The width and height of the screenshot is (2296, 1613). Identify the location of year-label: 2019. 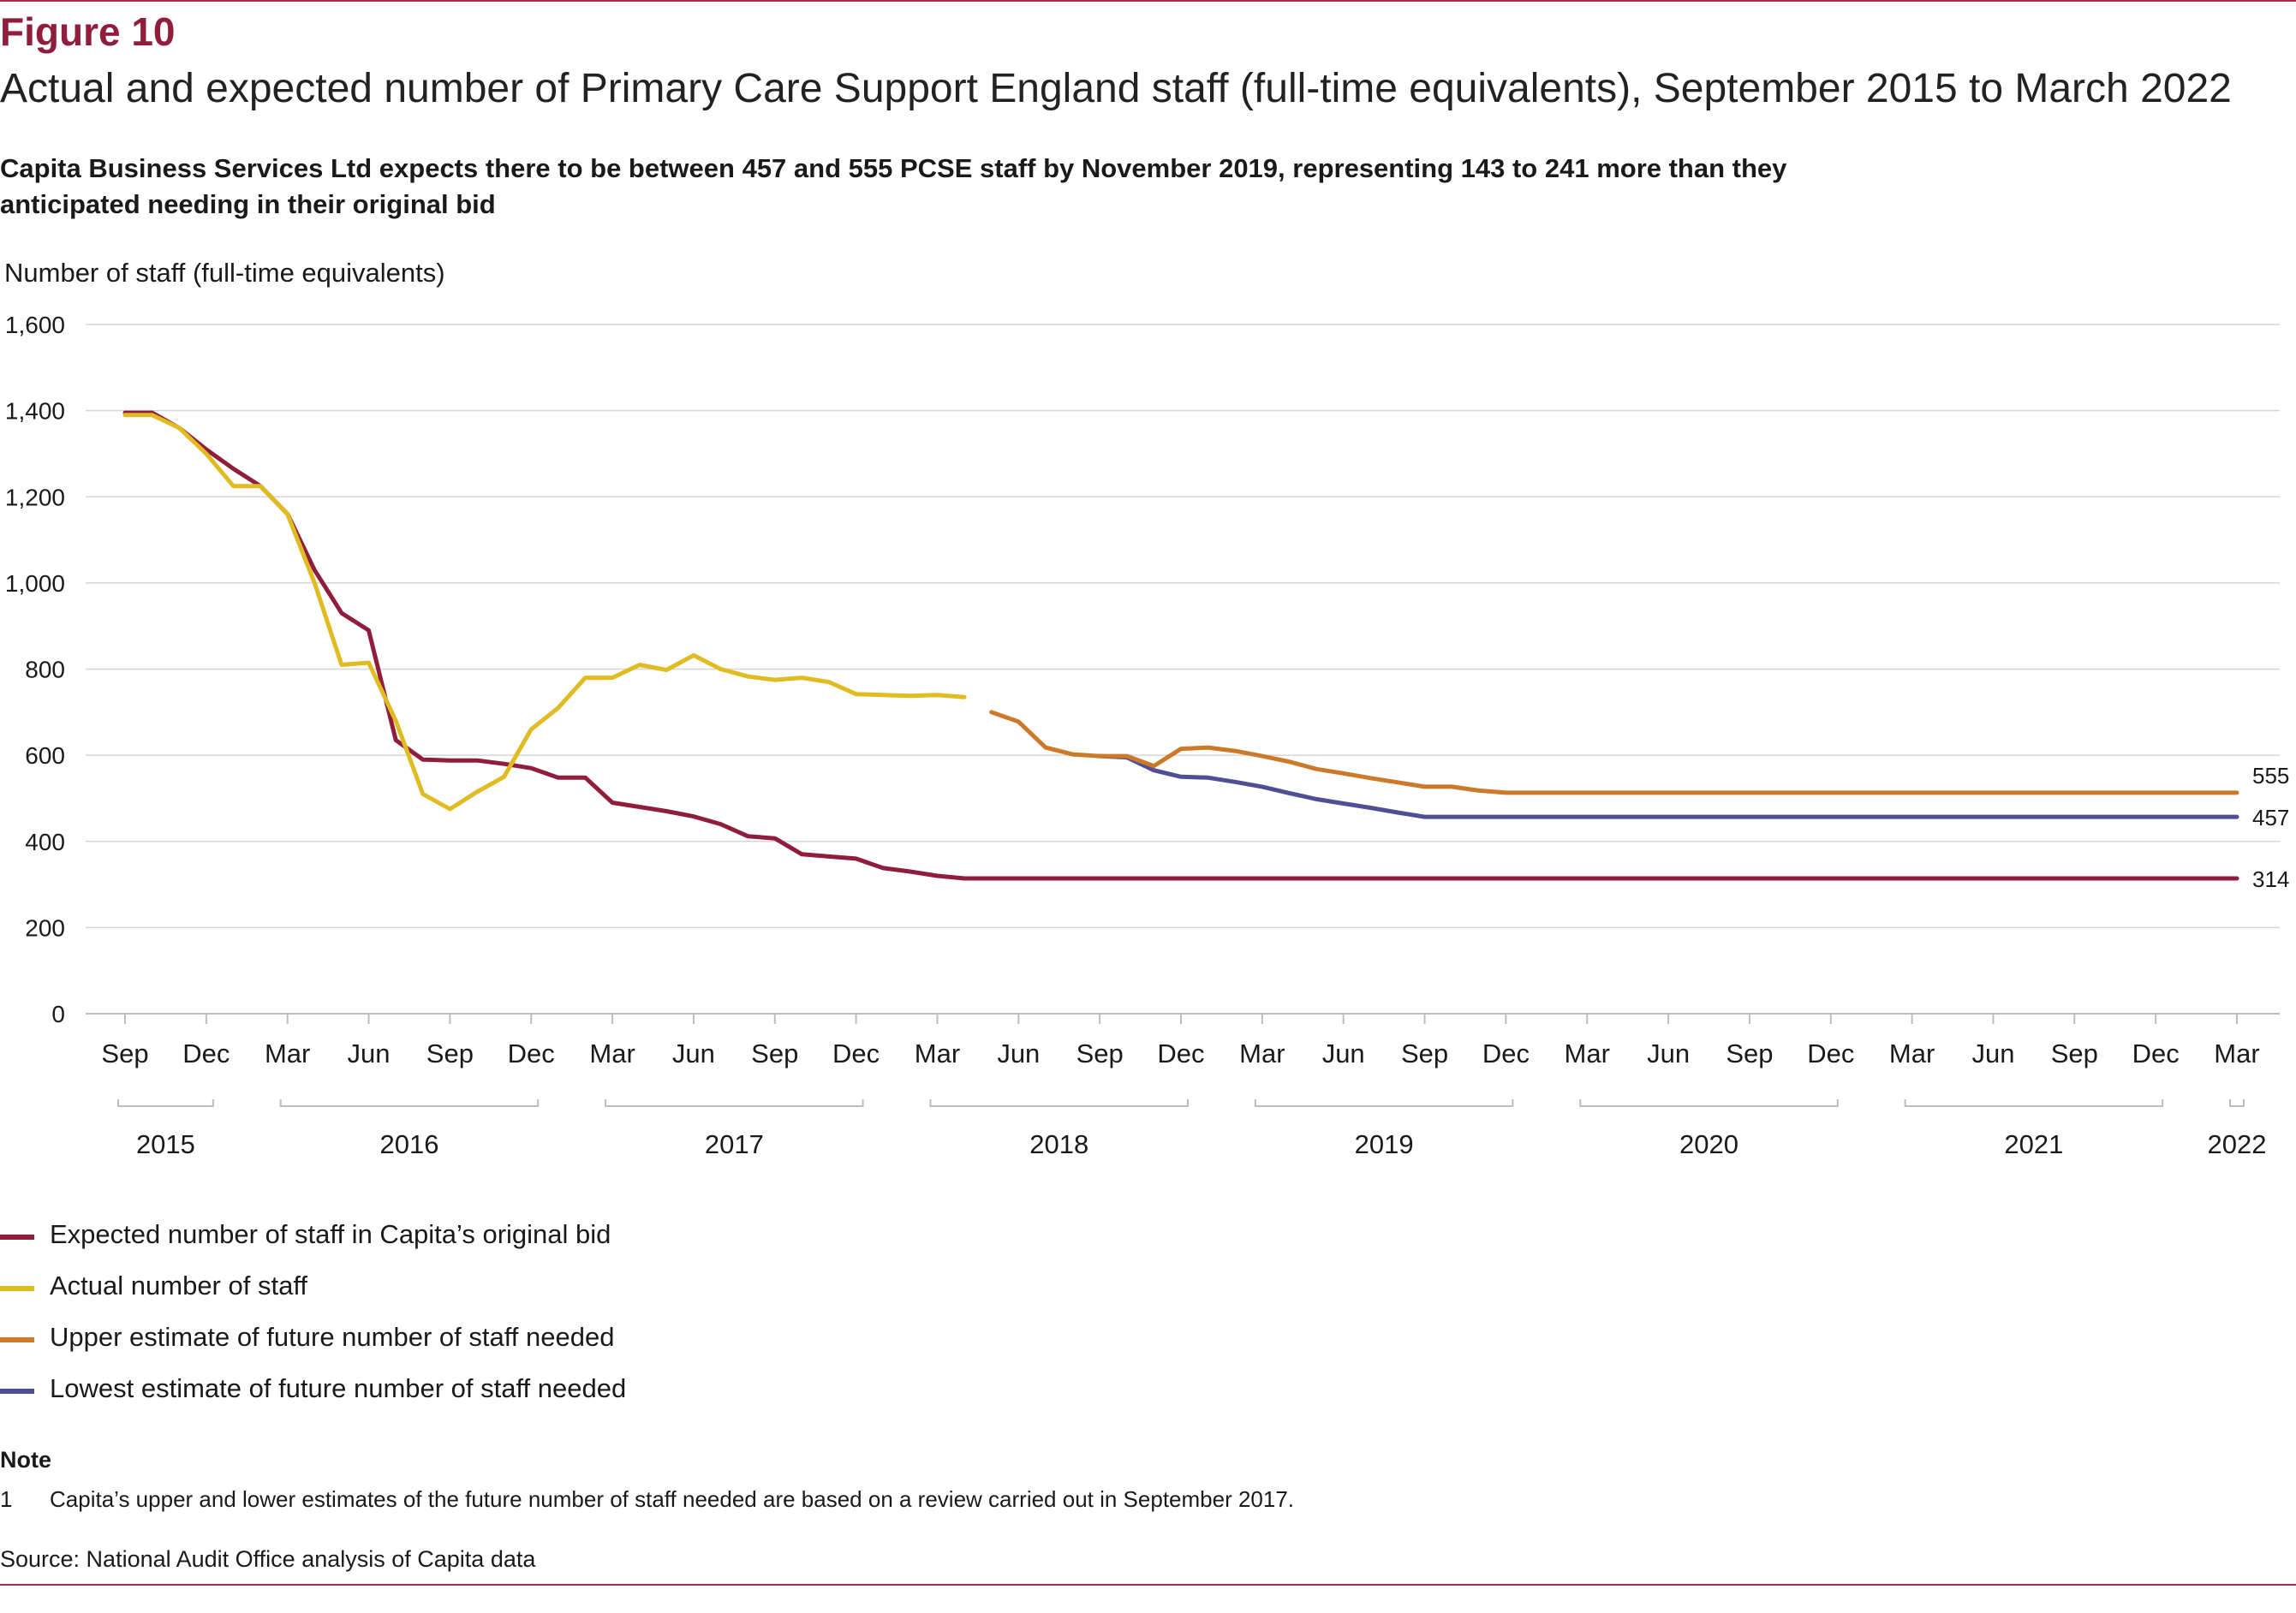
(1384, 1144).